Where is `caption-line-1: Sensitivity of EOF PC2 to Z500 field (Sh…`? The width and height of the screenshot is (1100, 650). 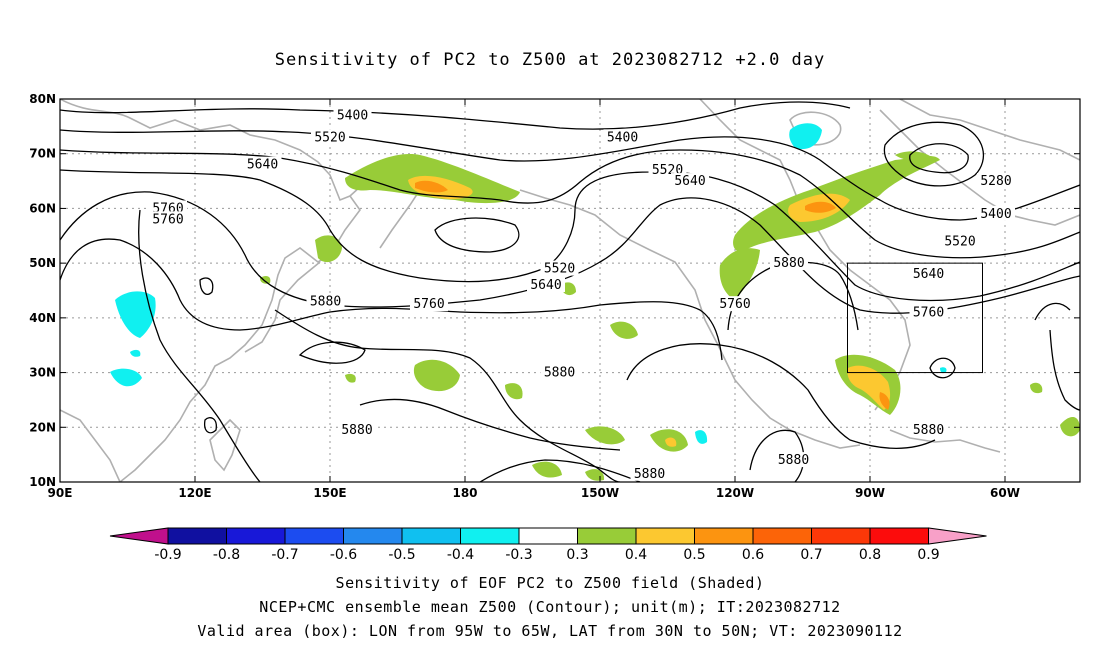
caption-line-1: Sensitivity of EOF PC2 to Z500 field (Sh… is located at coordinates (550, 583).